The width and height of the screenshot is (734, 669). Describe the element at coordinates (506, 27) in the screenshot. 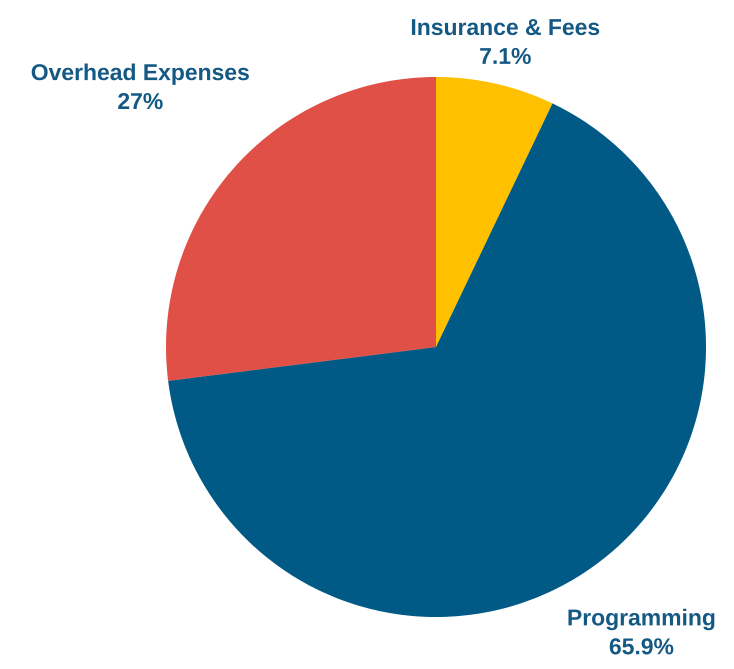

I see `slice-label: Insurance & Fees` at that location.